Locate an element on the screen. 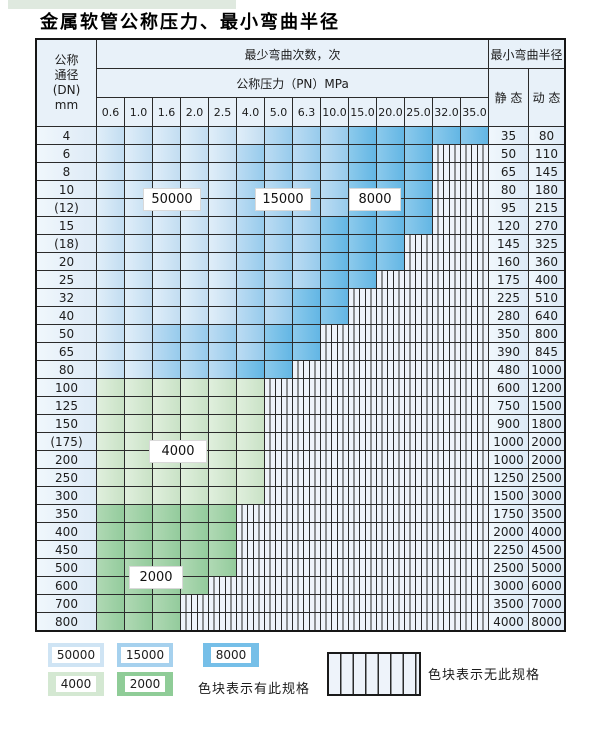 This screenshot has width=600, height=743. dn-cell: (12) is located at coordinates (66, 207).